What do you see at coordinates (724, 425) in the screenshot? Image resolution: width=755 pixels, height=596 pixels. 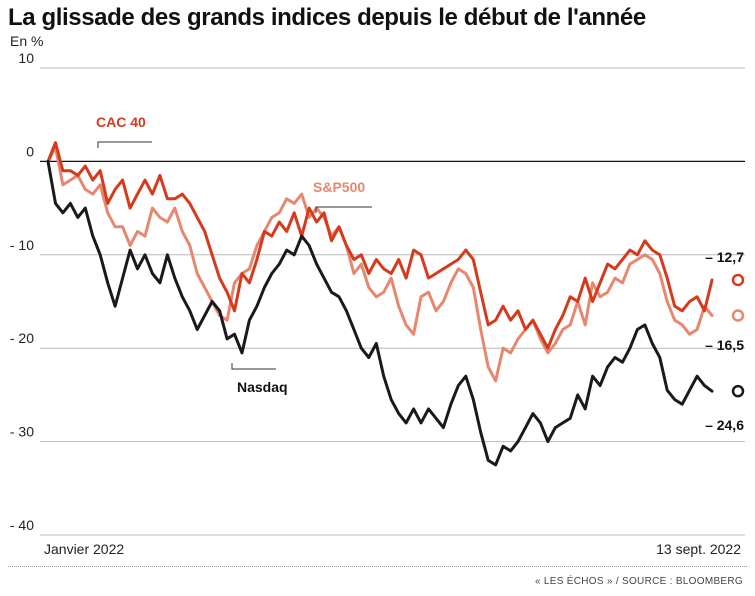 I see `end-value-label: – 24,6` at bounding box center [724, 425].